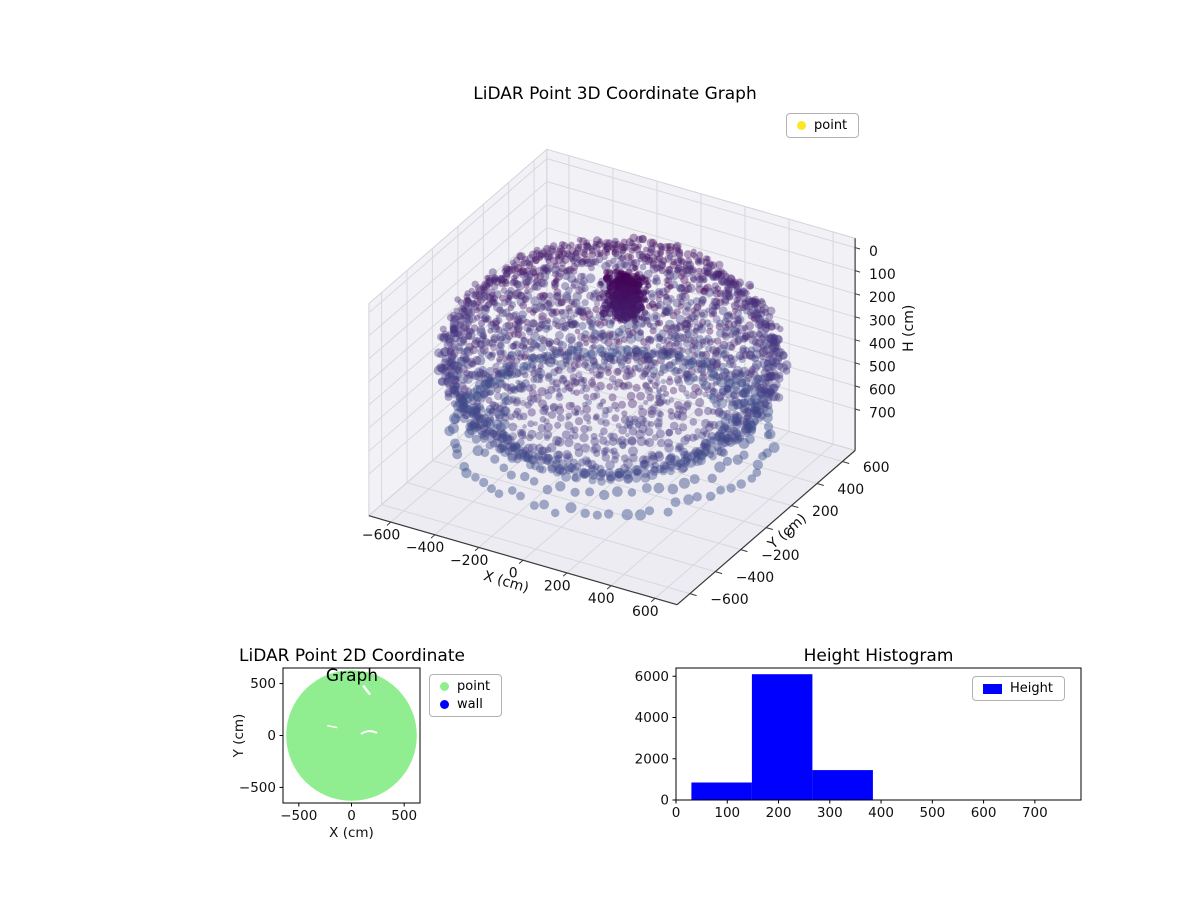 The width and height of the screenshot is (1200, 900). I want to click on plot-hist-legend: Height, so click(1018, 688).